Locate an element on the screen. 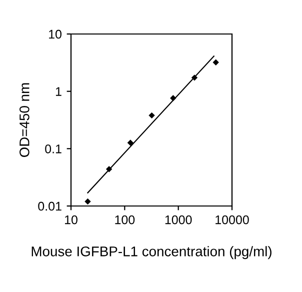  y-tick-label: 0.1 is located at coordinates (53, 149).